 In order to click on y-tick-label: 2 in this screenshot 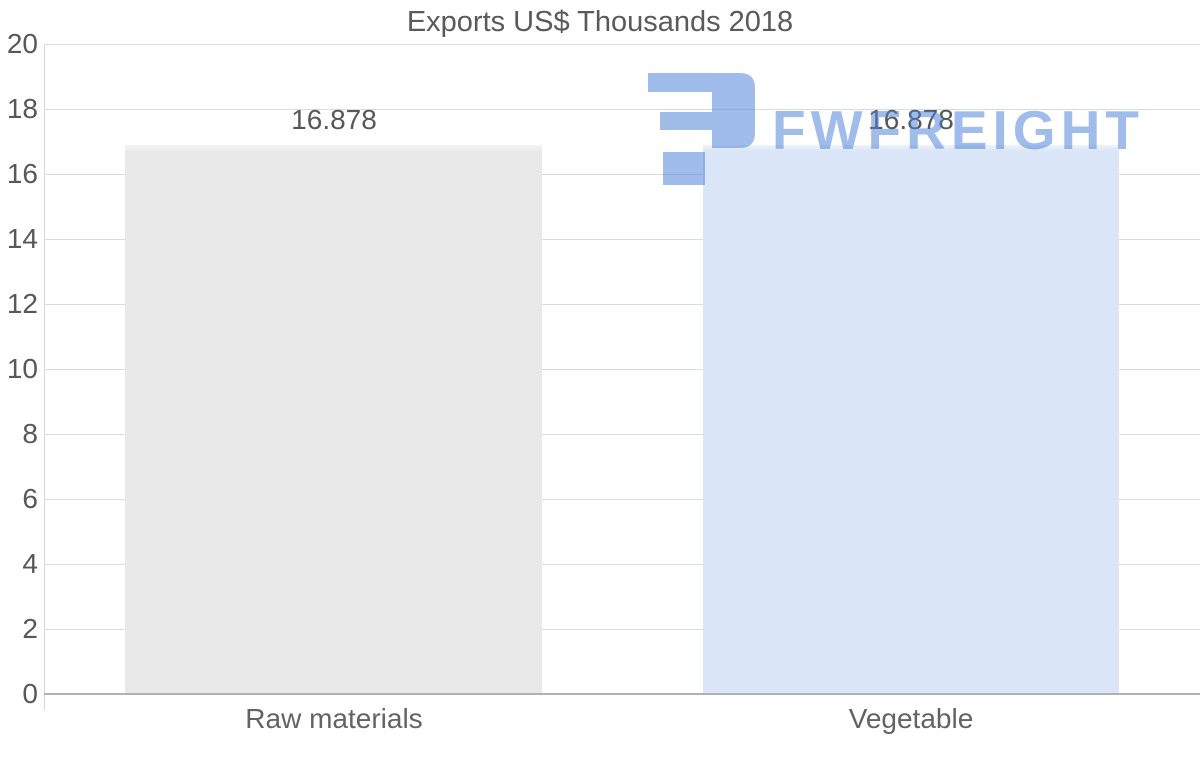, I will do `click(30, 628)`.